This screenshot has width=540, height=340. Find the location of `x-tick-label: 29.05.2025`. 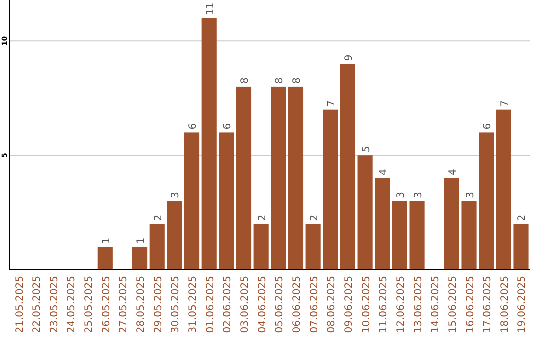

x-tick-label: 29.05.2025 is located at coordinates (158, 305).